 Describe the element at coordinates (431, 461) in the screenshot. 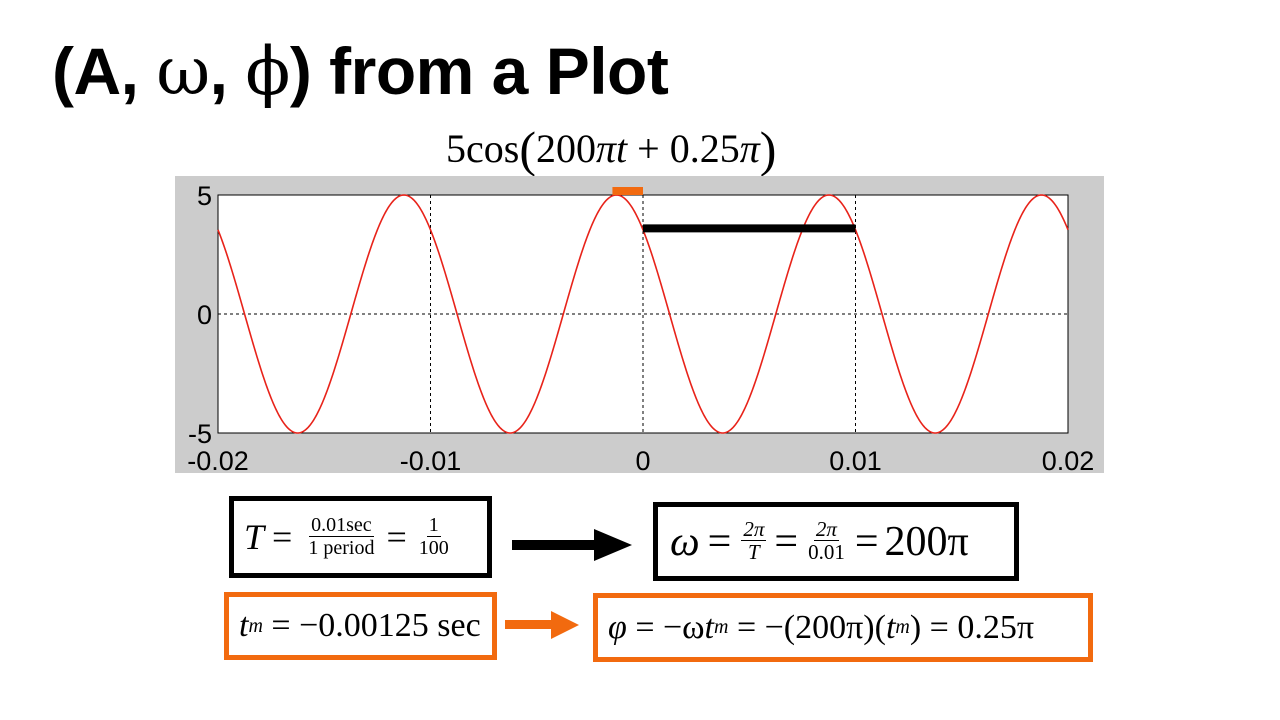

I see `x-tick-label-1: -0.01` at that location.